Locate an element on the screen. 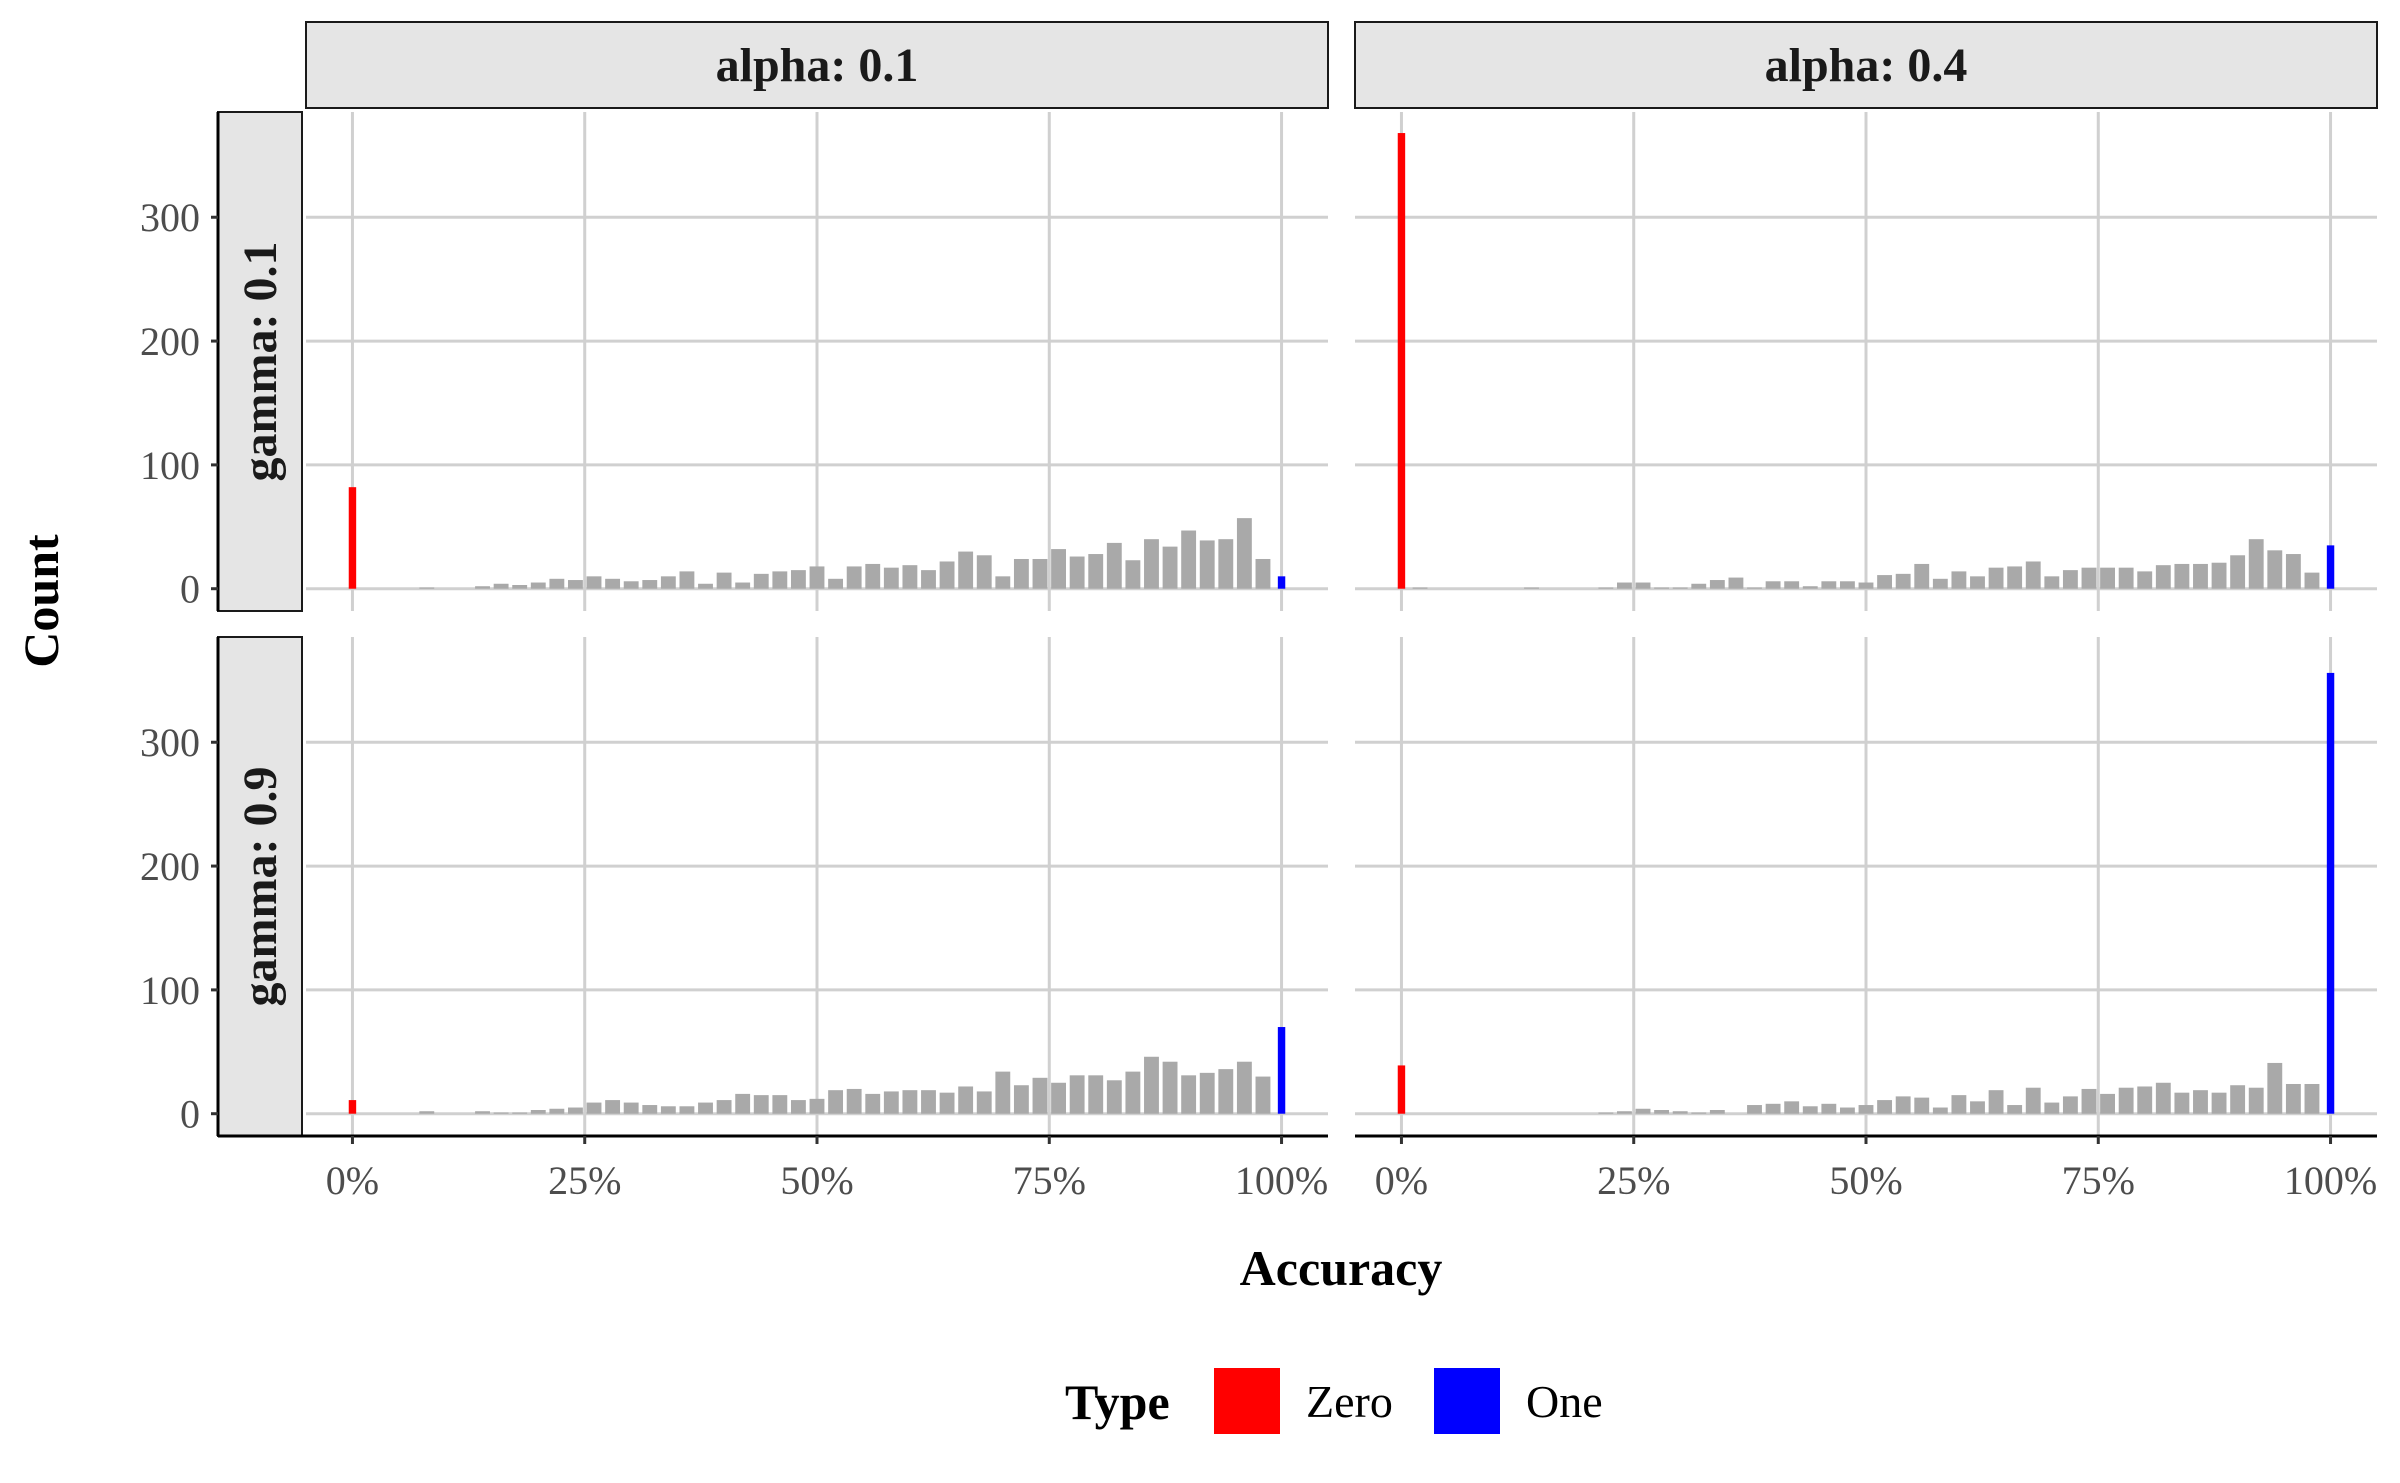  y-axis-title: Count is located at coordinates (41, 601).